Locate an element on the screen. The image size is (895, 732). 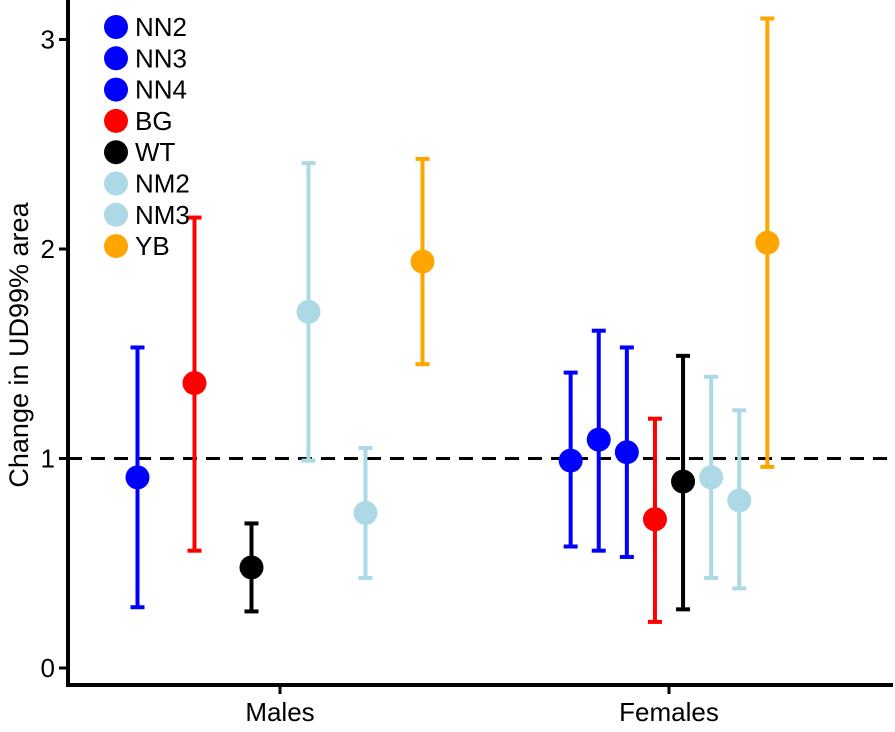
point-males-wt is located at coordinates (251, 567).